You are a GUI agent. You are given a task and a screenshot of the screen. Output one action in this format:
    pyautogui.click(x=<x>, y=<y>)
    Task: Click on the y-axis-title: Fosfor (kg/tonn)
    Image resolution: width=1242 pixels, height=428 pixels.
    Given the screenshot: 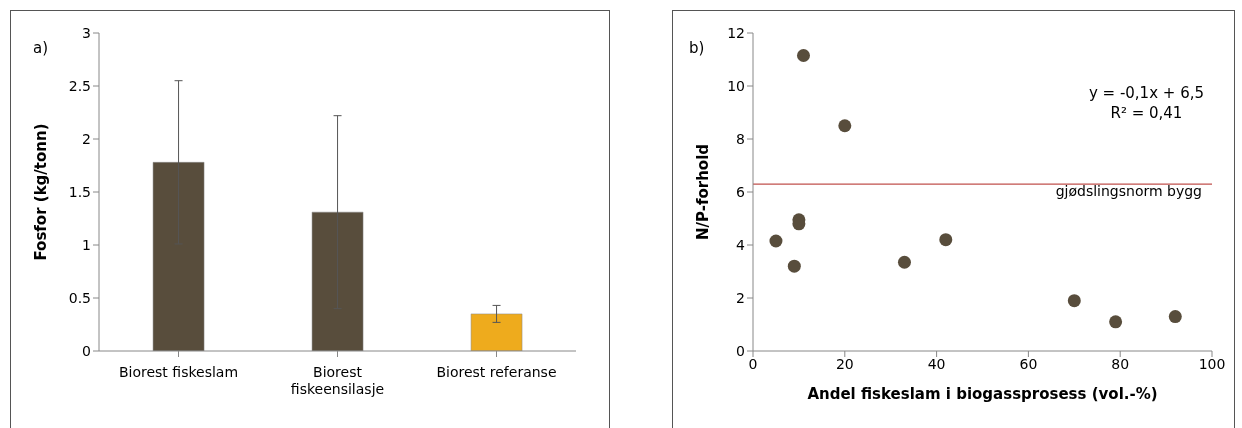 What is the action you would take?
    pyautogui.click(x=41, y=192)
    